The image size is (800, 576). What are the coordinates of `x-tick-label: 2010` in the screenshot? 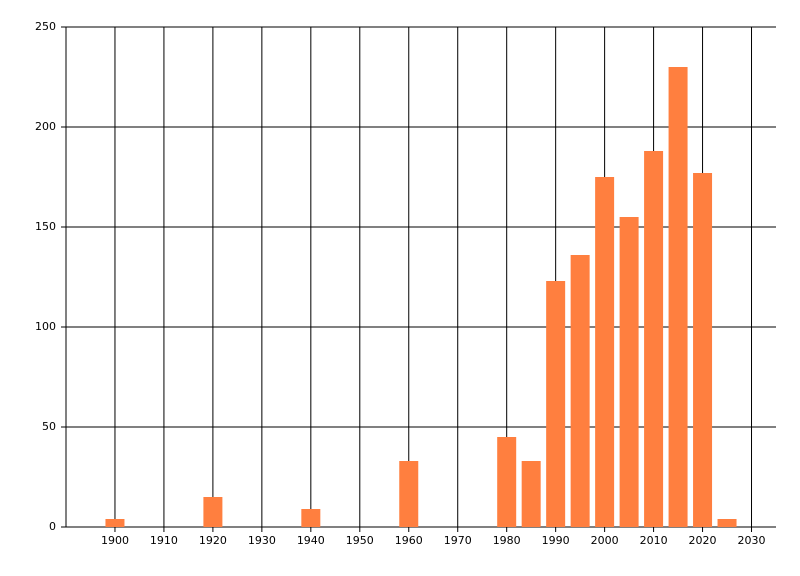 It's located at (654, 540).